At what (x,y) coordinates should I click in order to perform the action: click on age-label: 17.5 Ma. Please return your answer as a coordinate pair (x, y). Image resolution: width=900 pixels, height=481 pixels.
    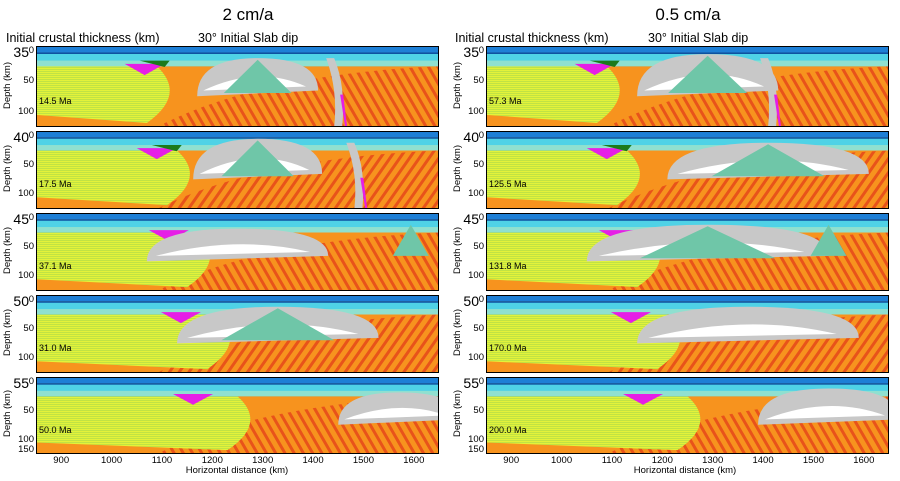
    Looking at the image, I should click on (55, 184).